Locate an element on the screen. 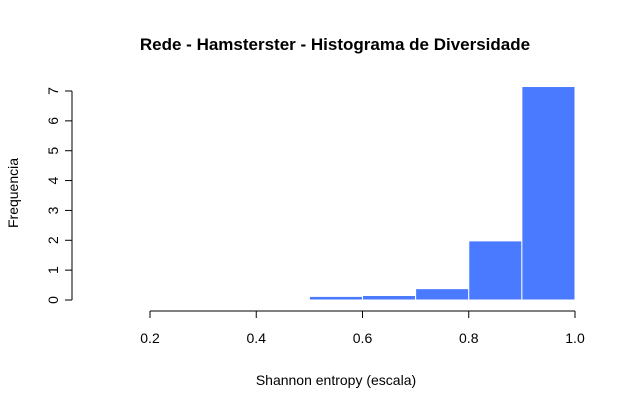 This screenshot has height=407, width=635. x-tick-label: 1.0 is located at coordinates (575, 338).